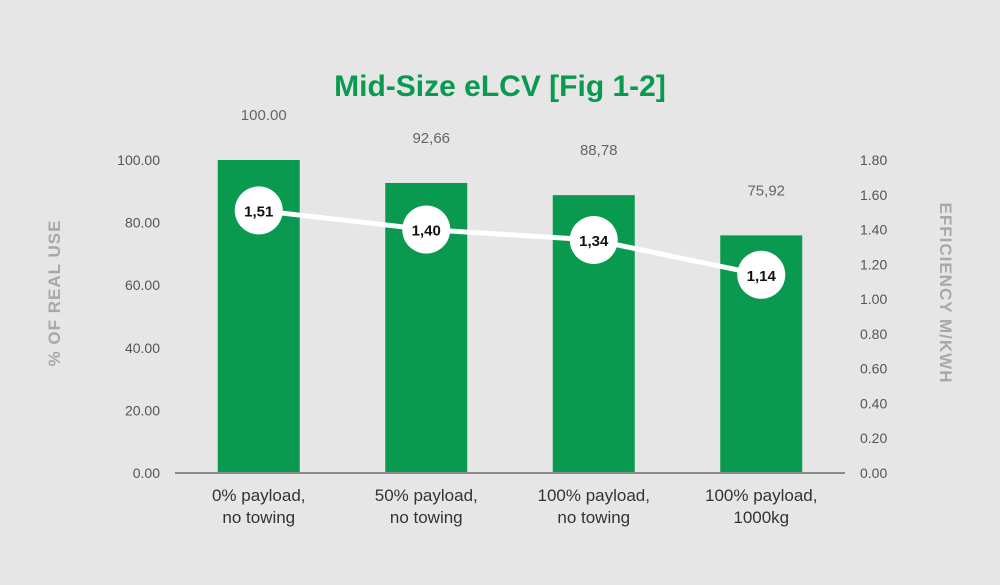 The width and height of the screenshot is (1000, 585). I want to click on y2-tick-label: 0.00, so click(873, 473).